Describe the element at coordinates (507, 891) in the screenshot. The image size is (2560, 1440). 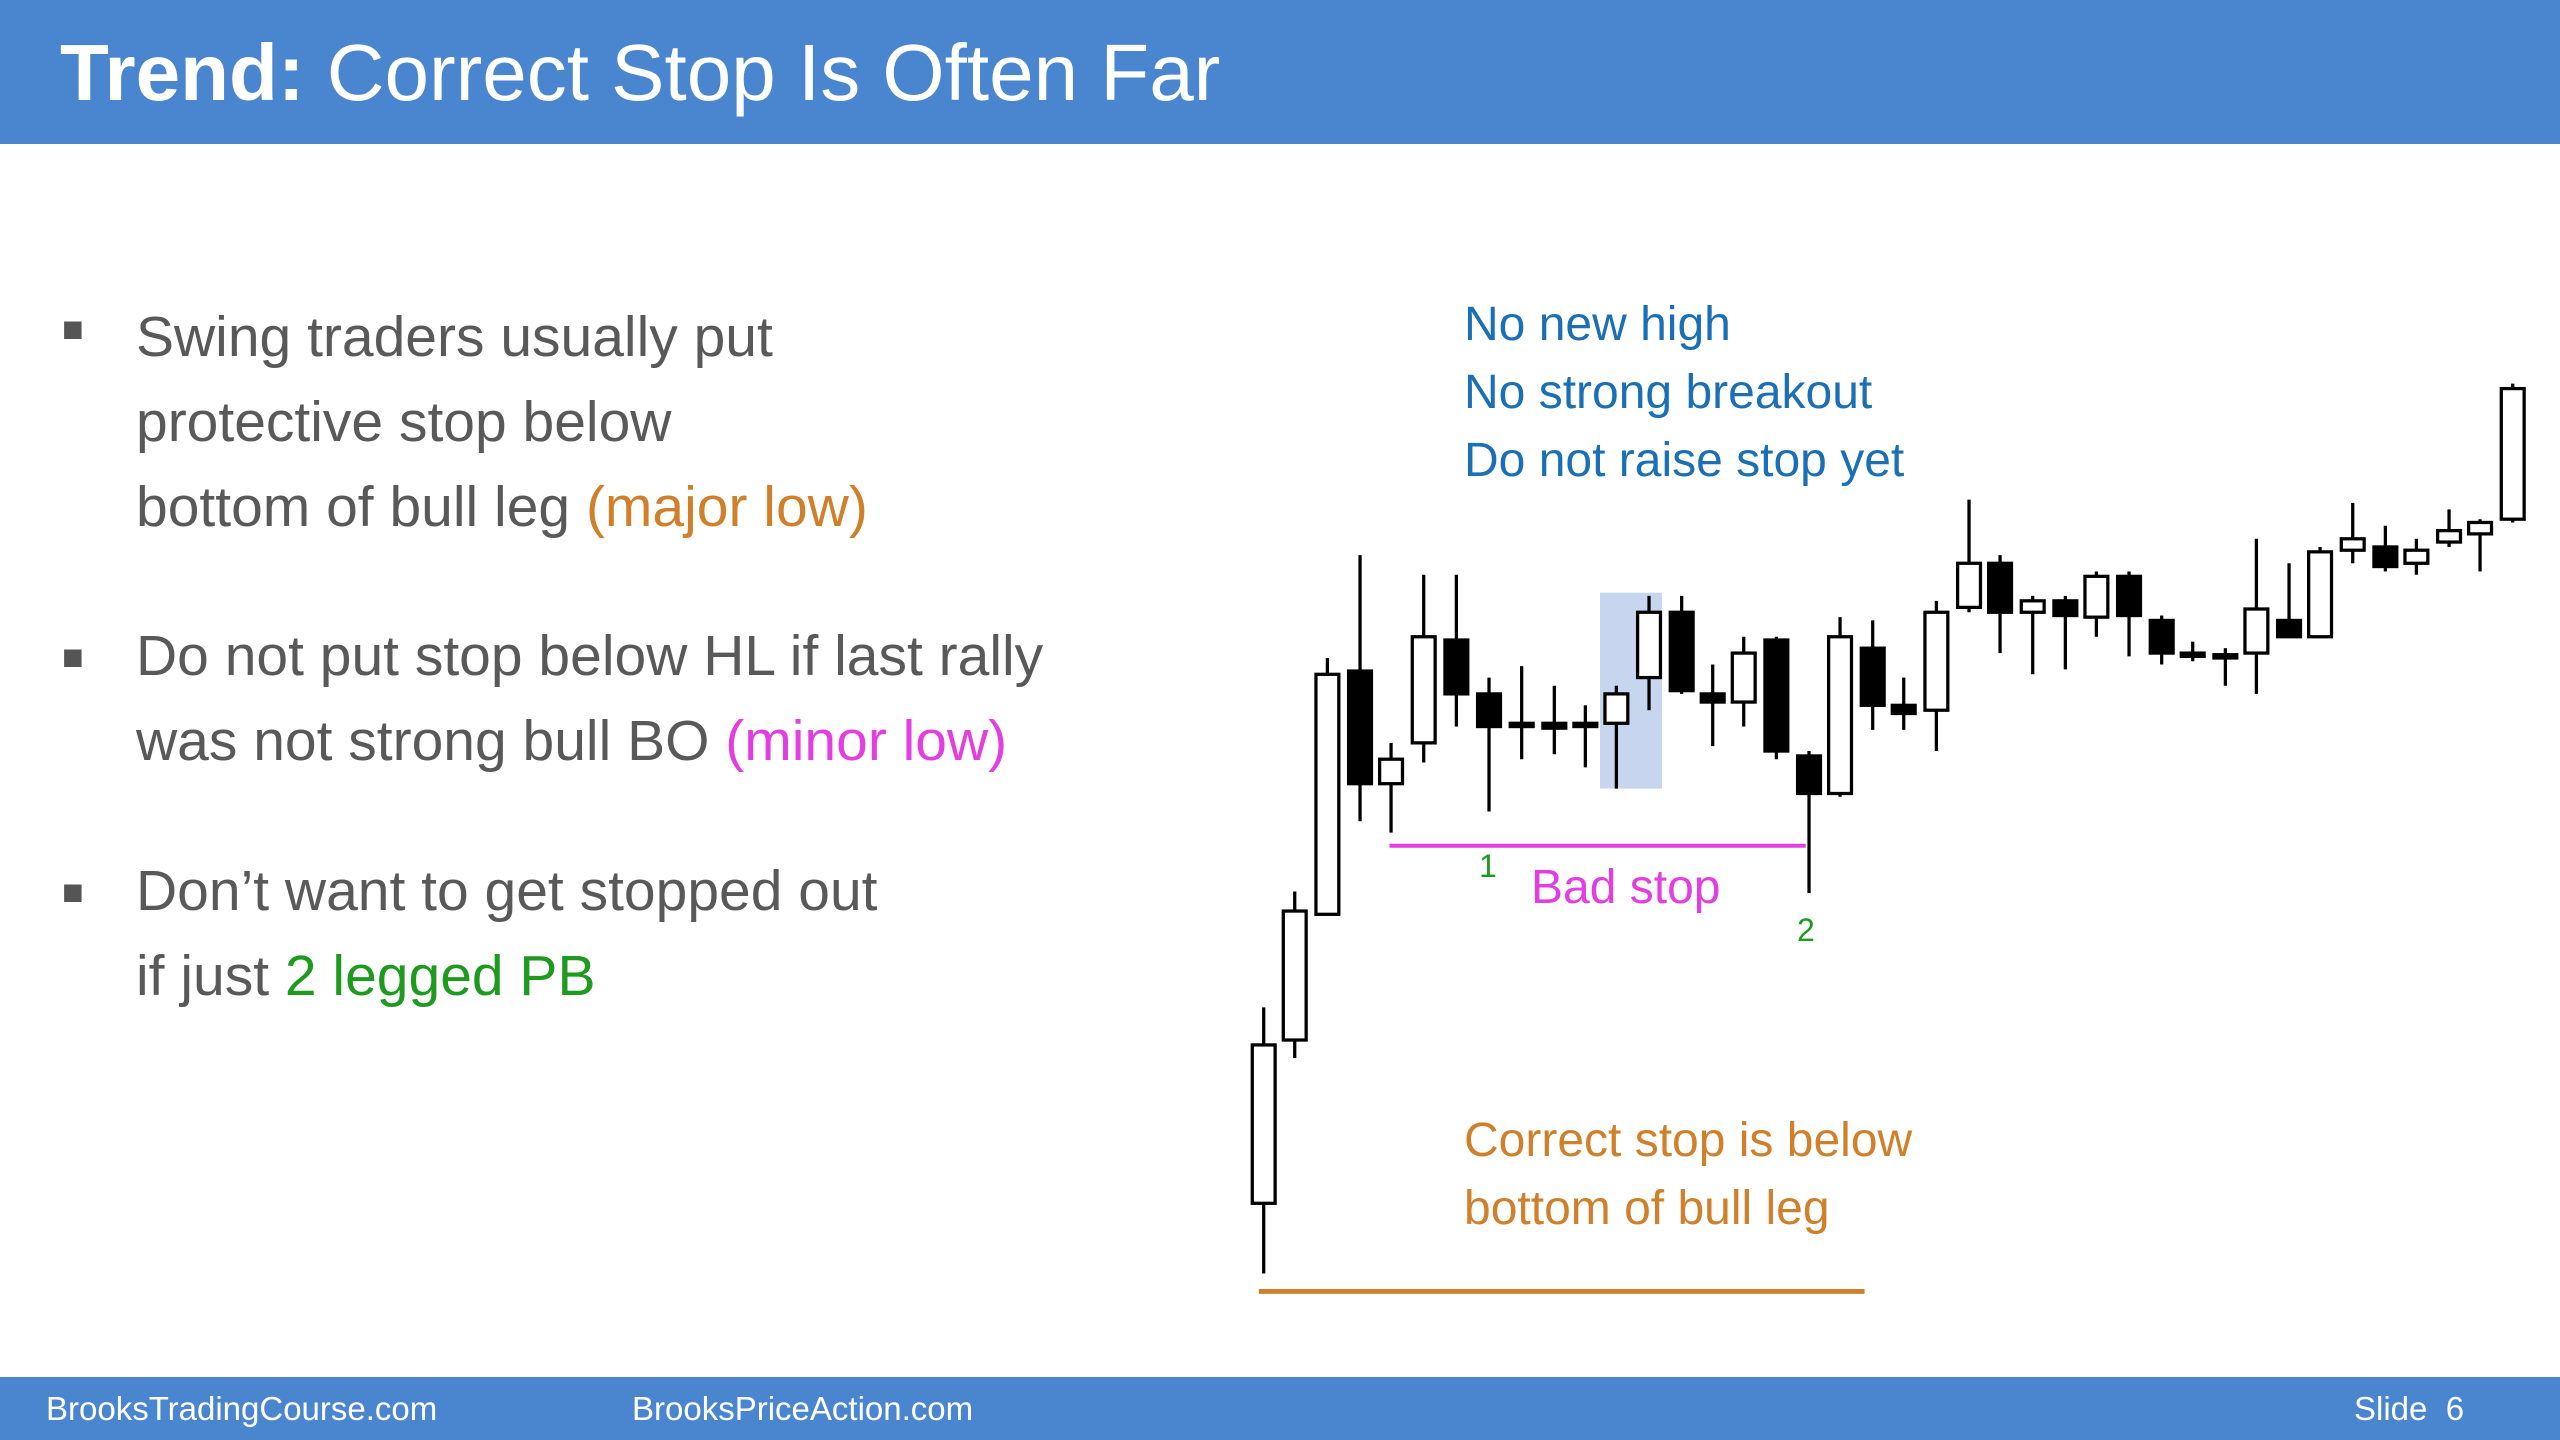
I see `bullet-line: Don’t want to get stopped out` at that location.